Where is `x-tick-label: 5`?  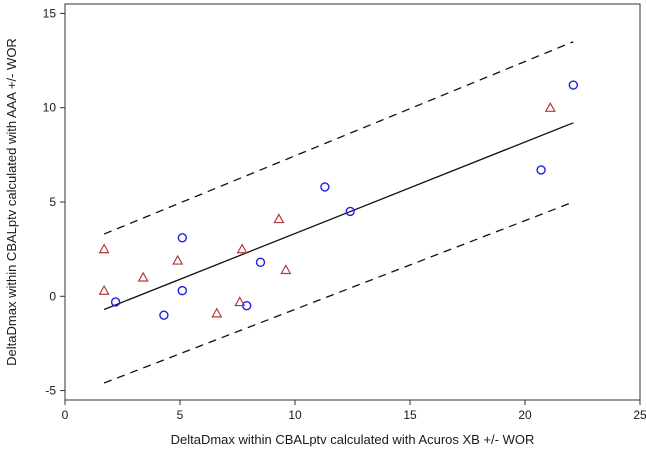
x-tick-label: 5 is located at coordinates (180, 415).